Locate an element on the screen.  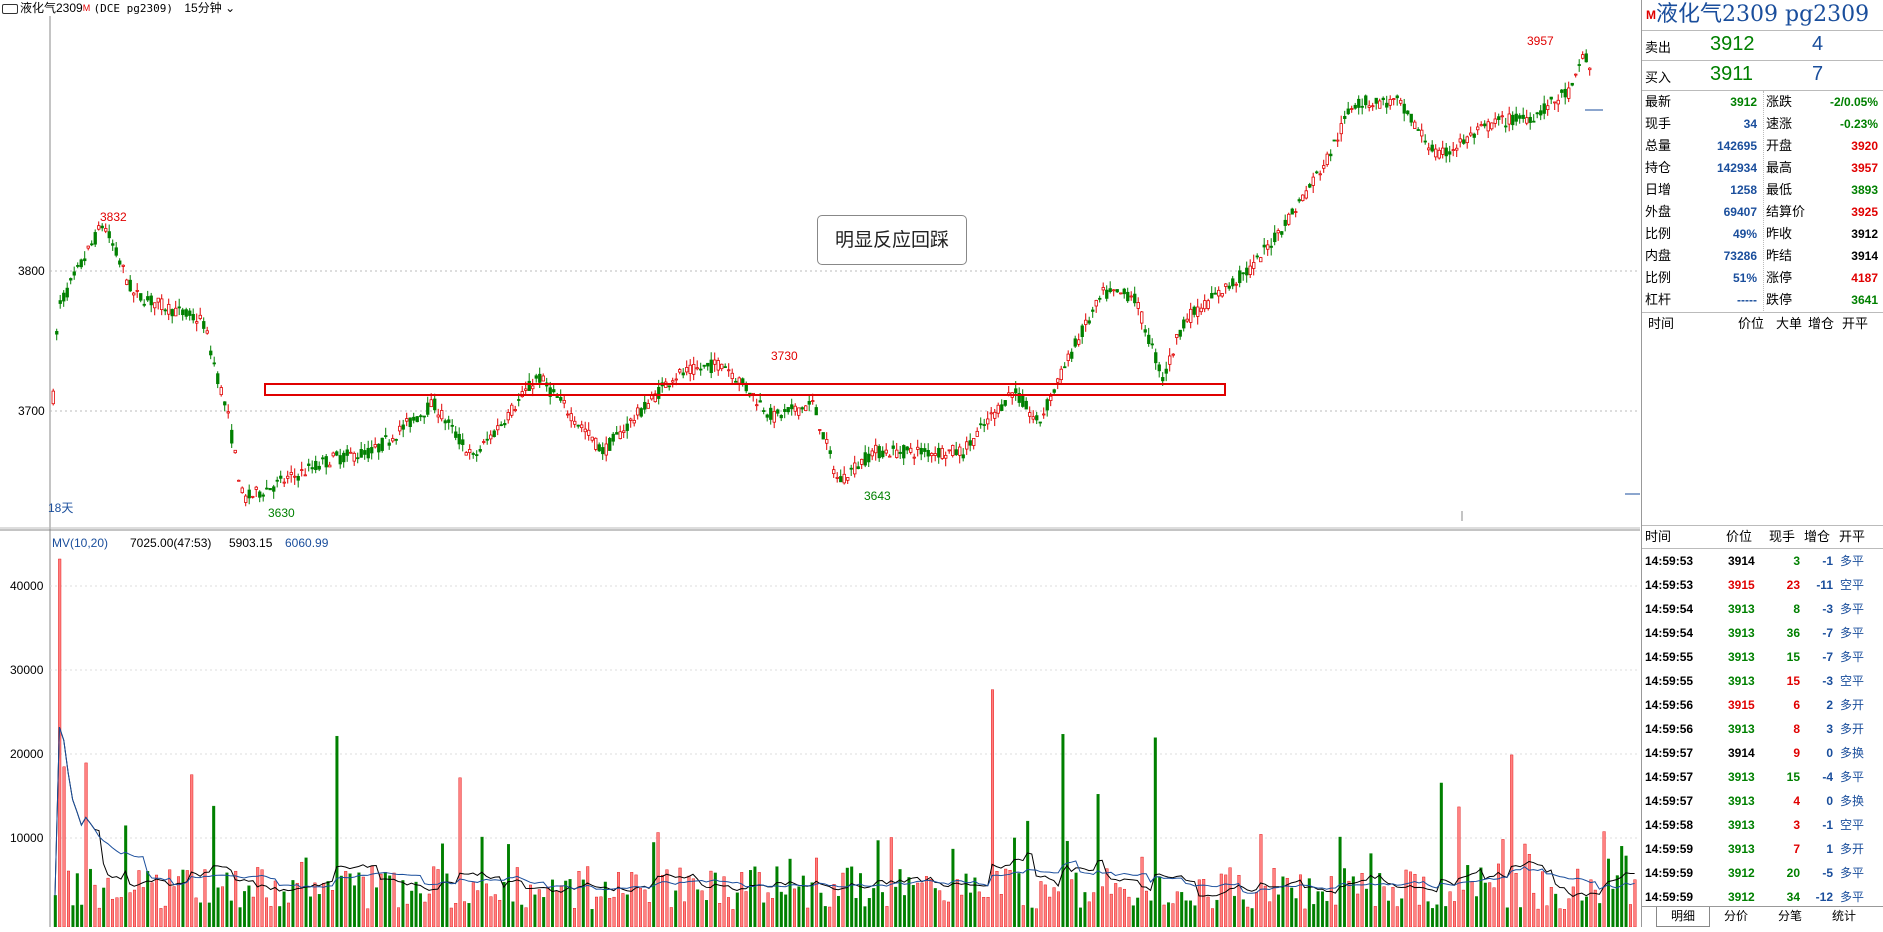
ask-row: 卖出 3912 4 is located at coordinates (1762, 45).